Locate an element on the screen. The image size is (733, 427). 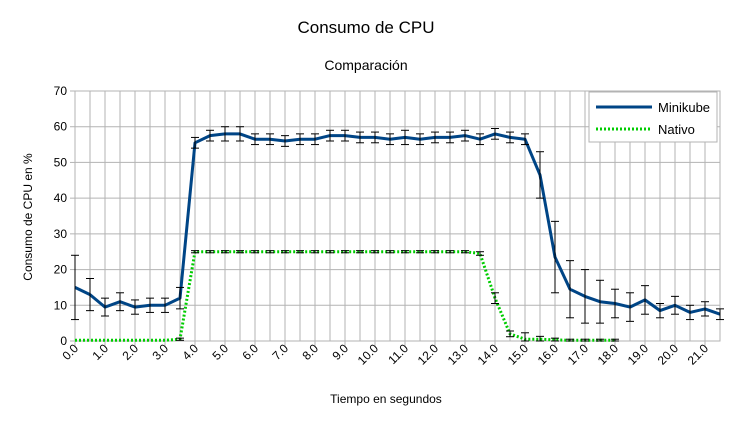
y-tick-label: 10 is located at coordinates (61, 305).